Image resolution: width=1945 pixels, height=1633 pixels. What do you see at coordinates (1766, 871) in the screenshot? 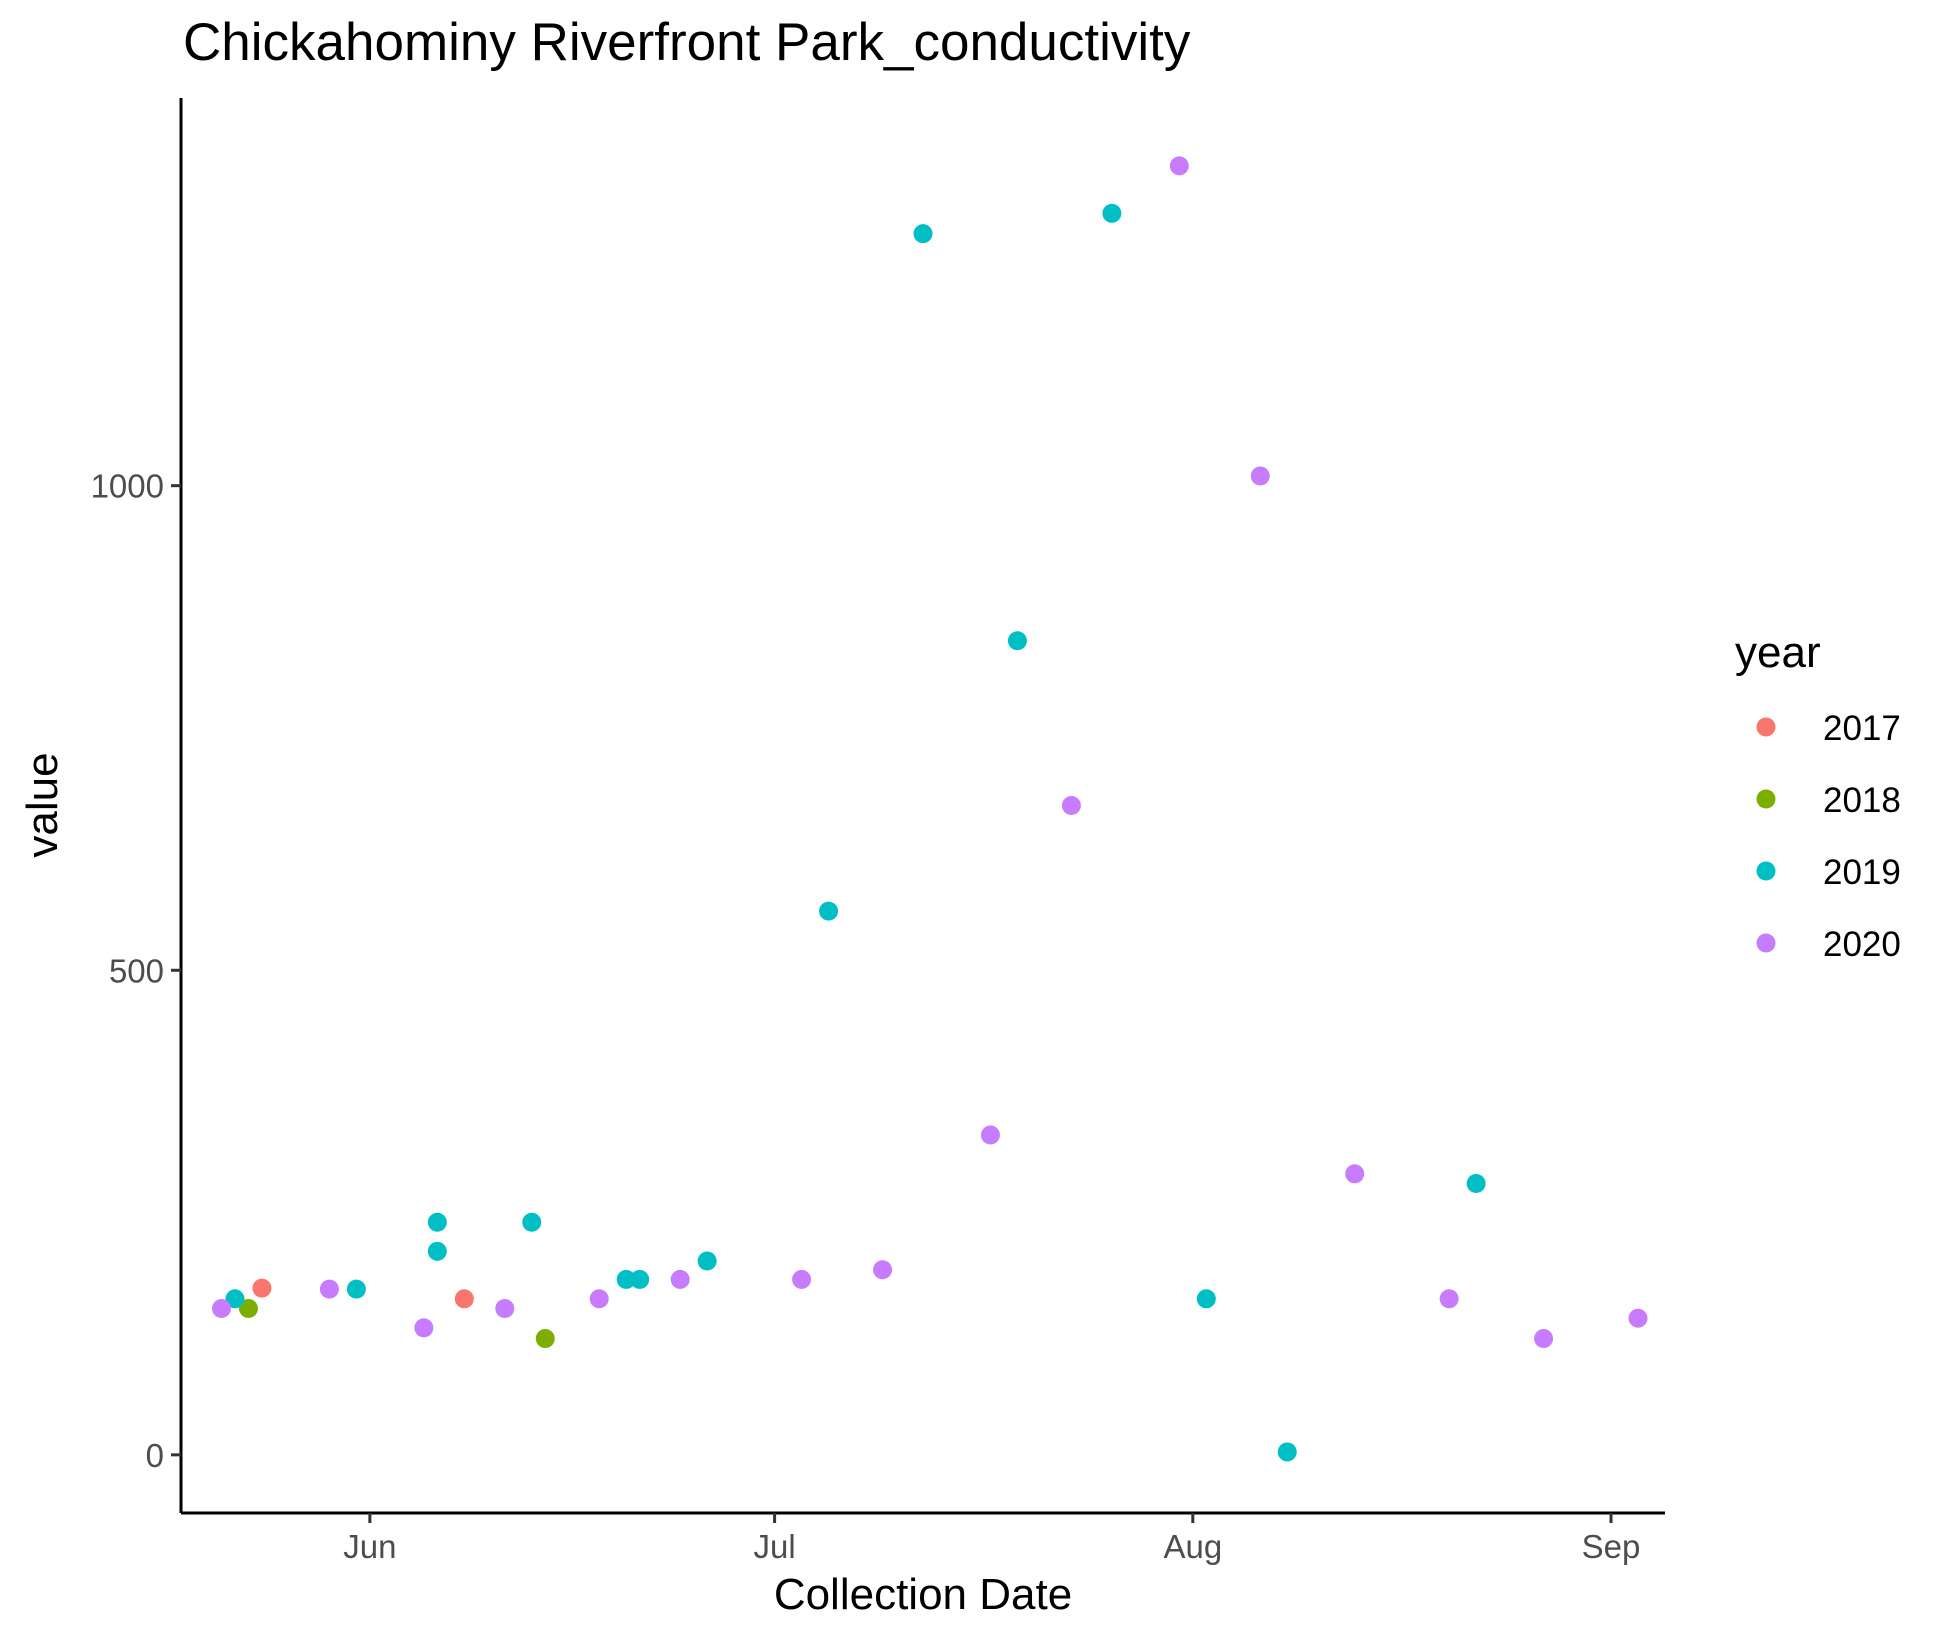
I see `legend-key-2019` at bounding box center [1766, 871].